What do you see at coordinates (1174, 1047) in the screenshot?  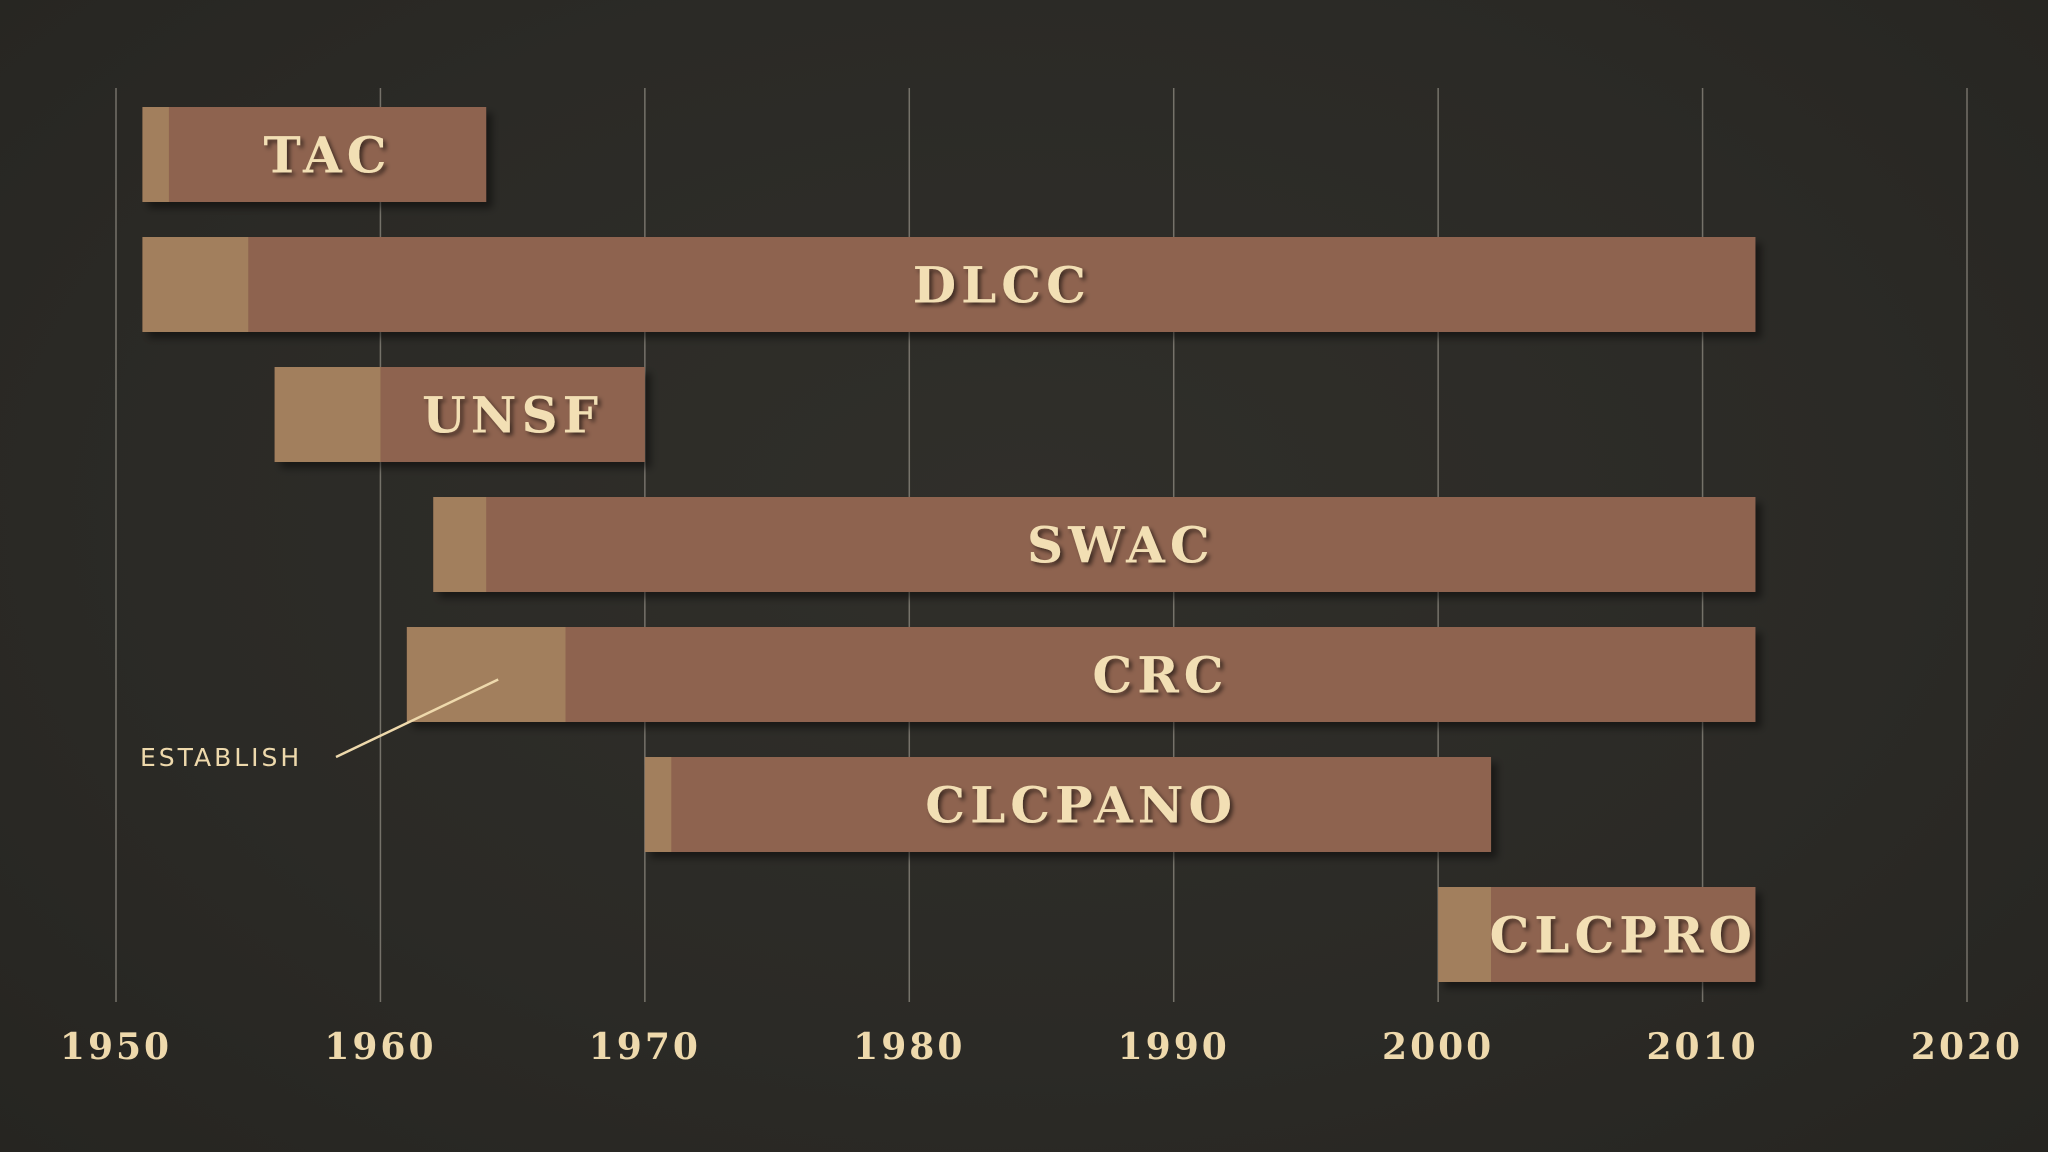 I see `tick-label-1990: 1990` at bounding box center [1174, 1047].